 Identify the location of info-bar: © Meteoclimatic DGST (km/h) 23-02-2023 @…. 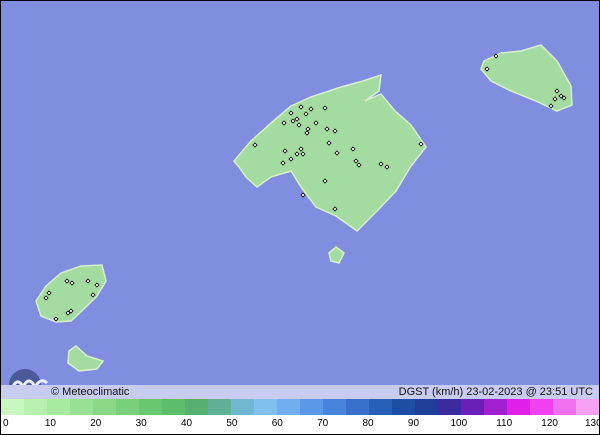
(300, 392).